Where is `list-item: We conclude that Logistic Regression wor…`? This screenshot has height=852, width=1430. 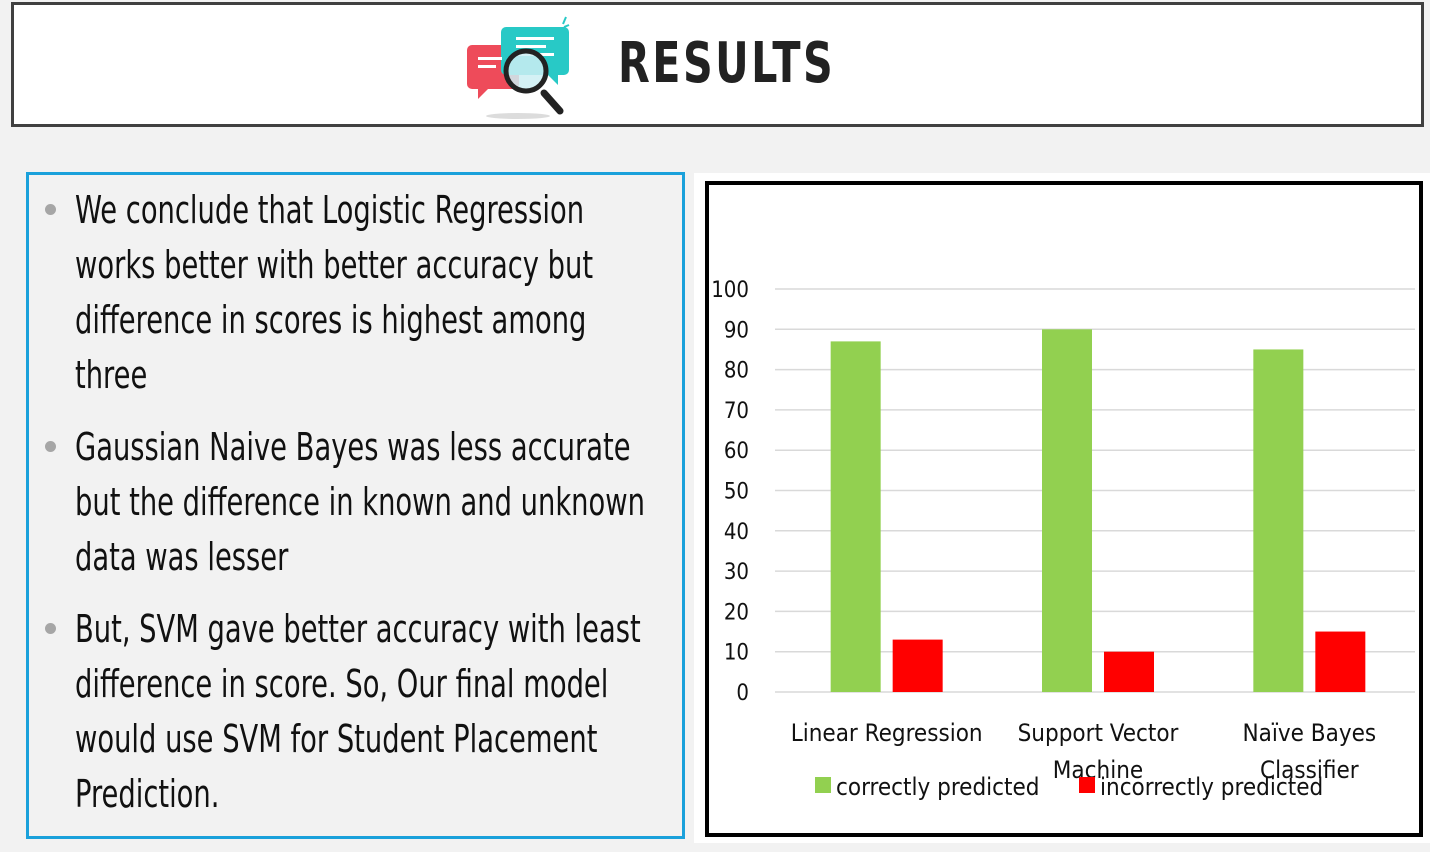
list-item: We conclude that Logistic Regression wor… is located at coordinates (361, 293).